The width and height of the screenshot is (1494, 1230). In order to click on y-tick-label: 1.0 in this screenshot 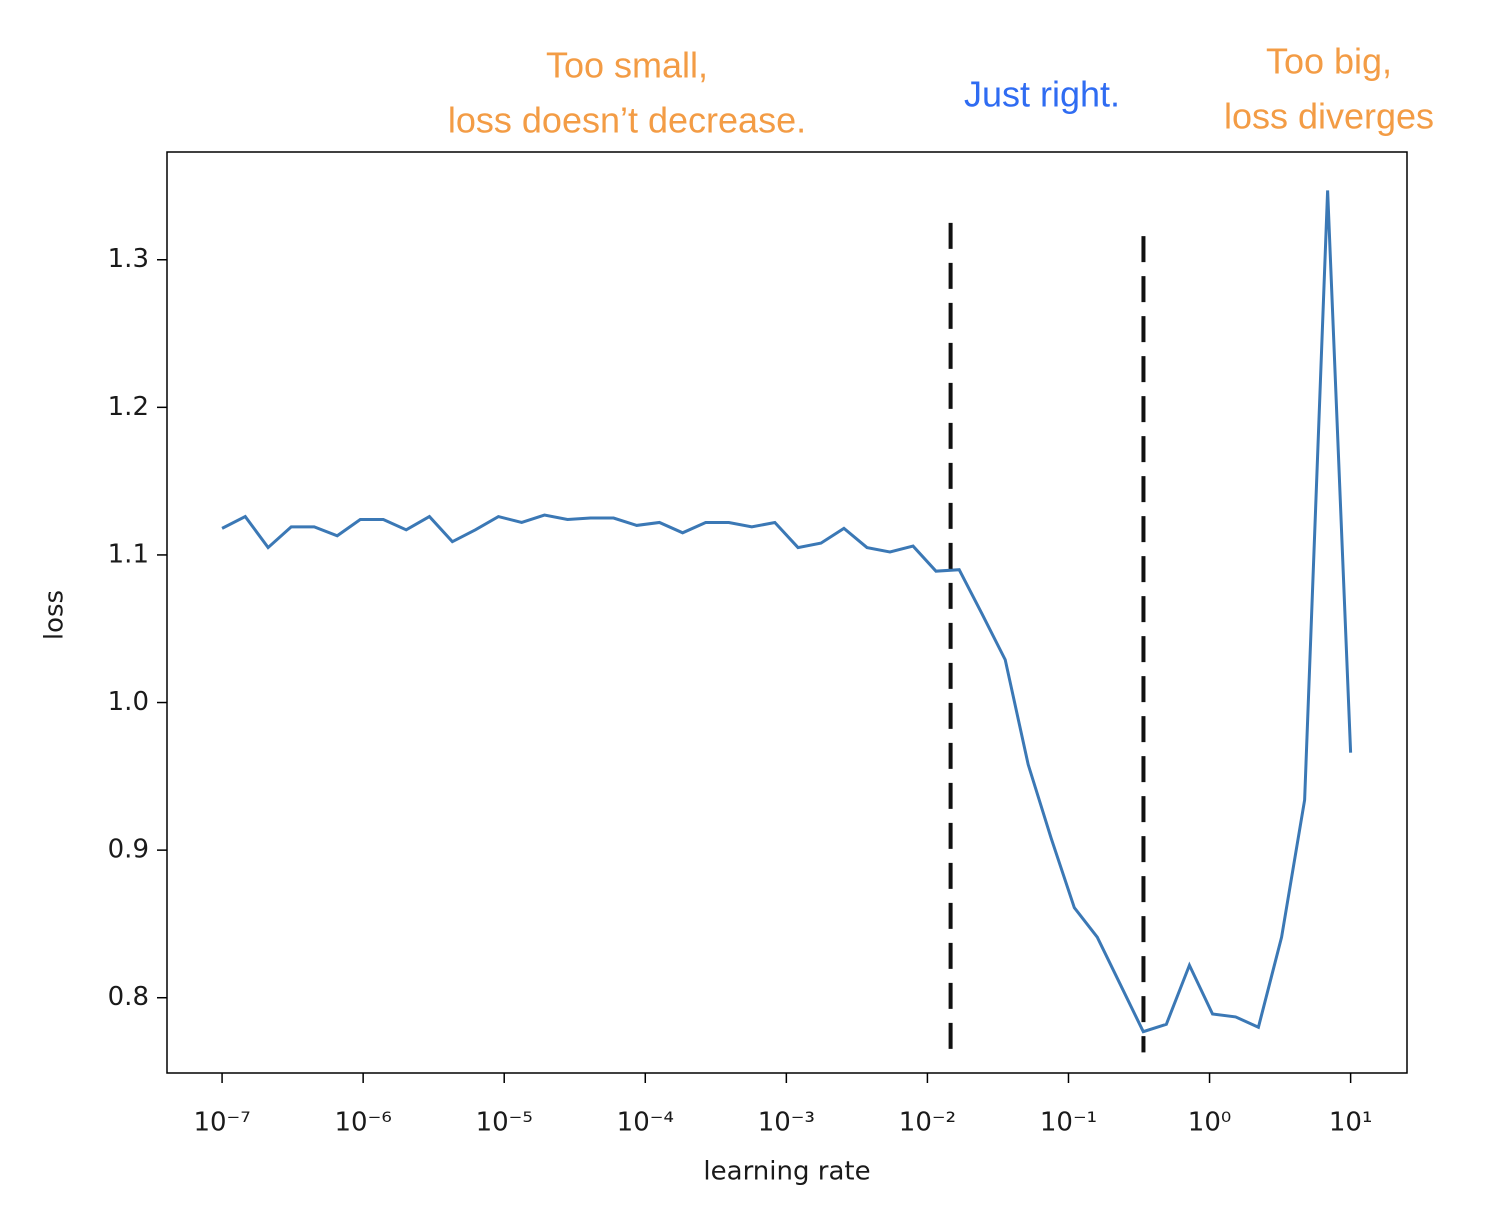, I will do `click(128, 702)`.